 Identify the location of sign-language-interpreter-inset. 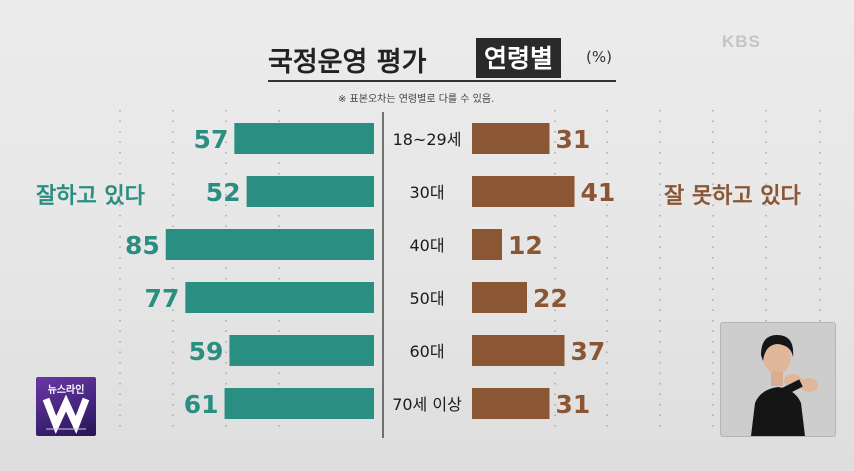
(778, 379).